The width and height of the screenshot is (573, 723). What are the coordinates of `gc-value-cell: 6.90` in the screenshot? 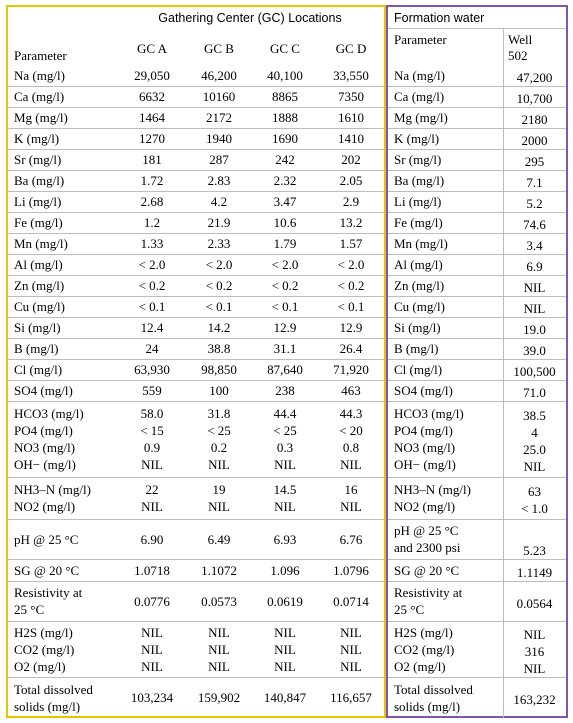 It's located at (152, 539).